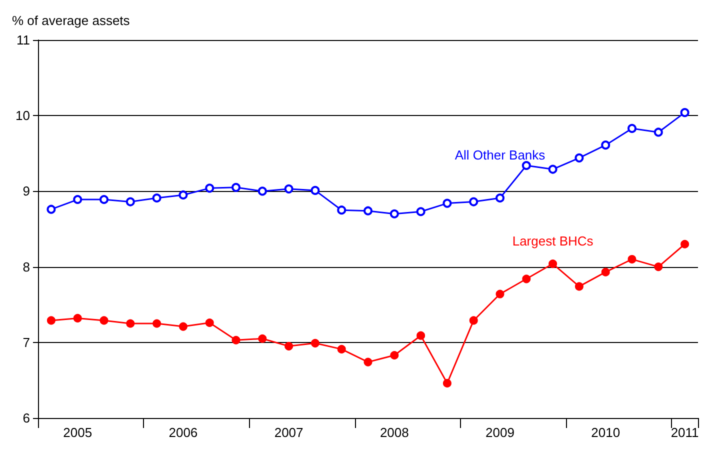 The width and height of the screenshot is (712, 466). I want to click on x-tick-label: 2010, so click(605, 432).